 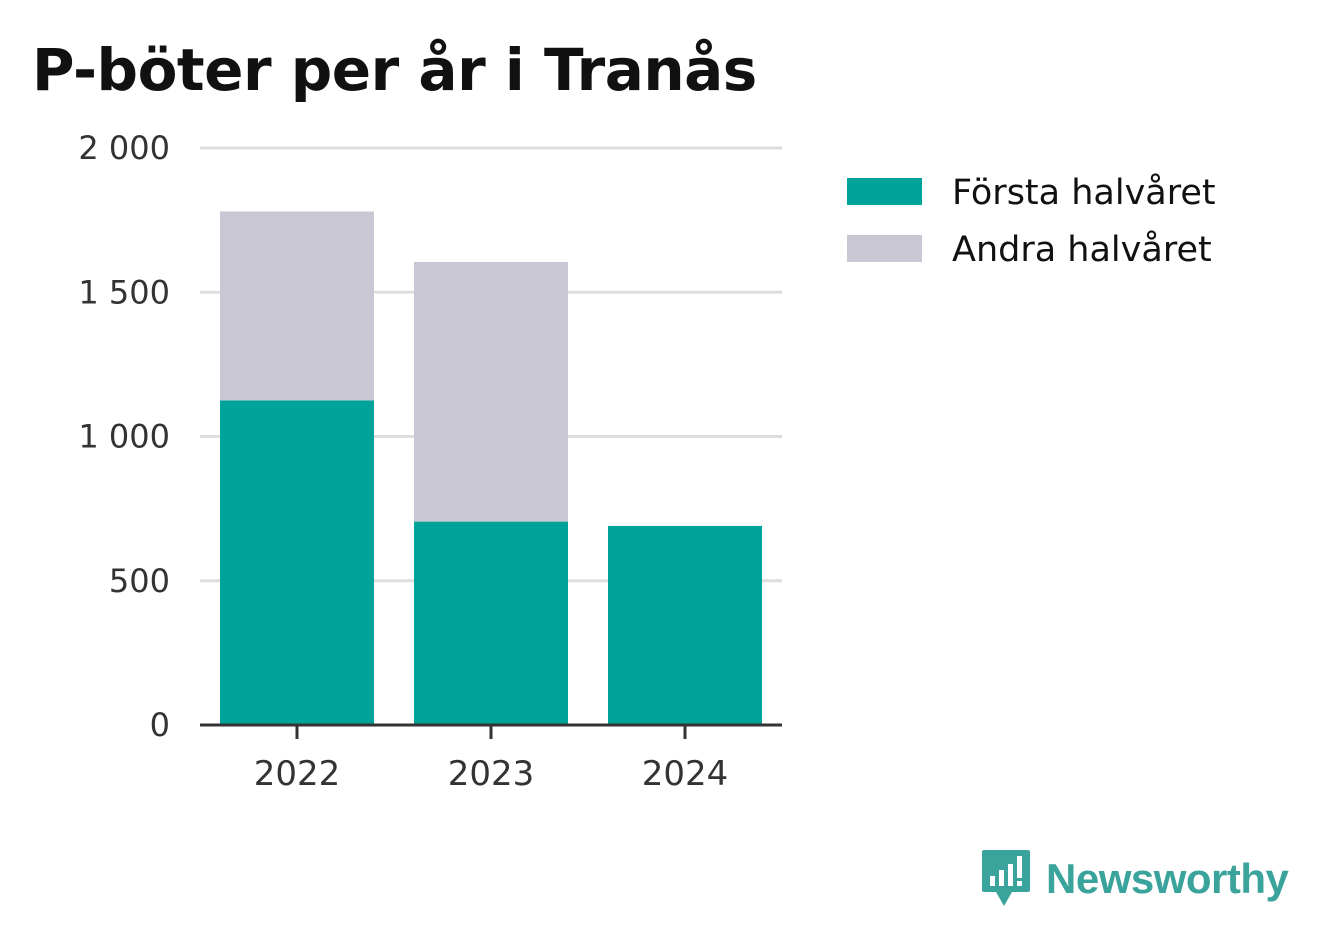 What do you see at coordinates (139, 581) in the screenshot?
I see `y-tick-label: 500` at bounding box center [139, 581].